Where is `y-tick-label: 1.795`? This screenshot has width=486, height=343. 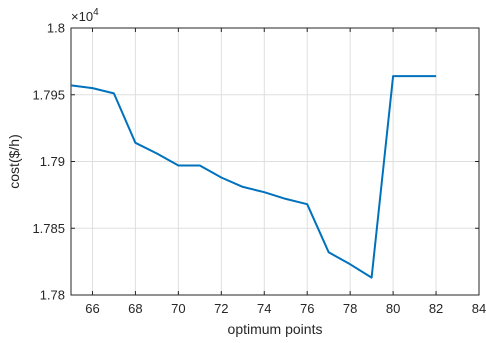
y-tick-label: 1.795 is located at coordinates (48, 94).